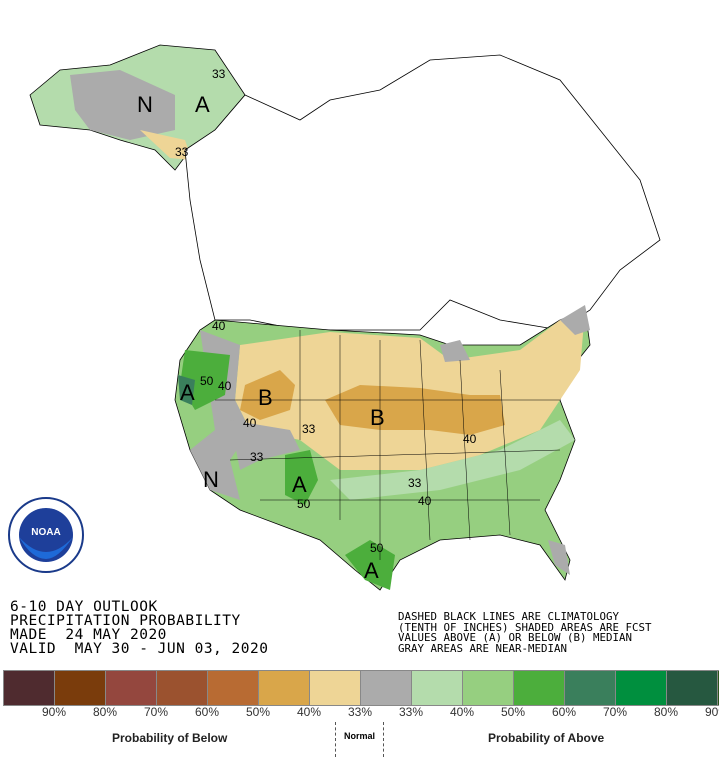 This screenshot has height=759, width=719. I want to click on probability-legend, so click(361, 688).